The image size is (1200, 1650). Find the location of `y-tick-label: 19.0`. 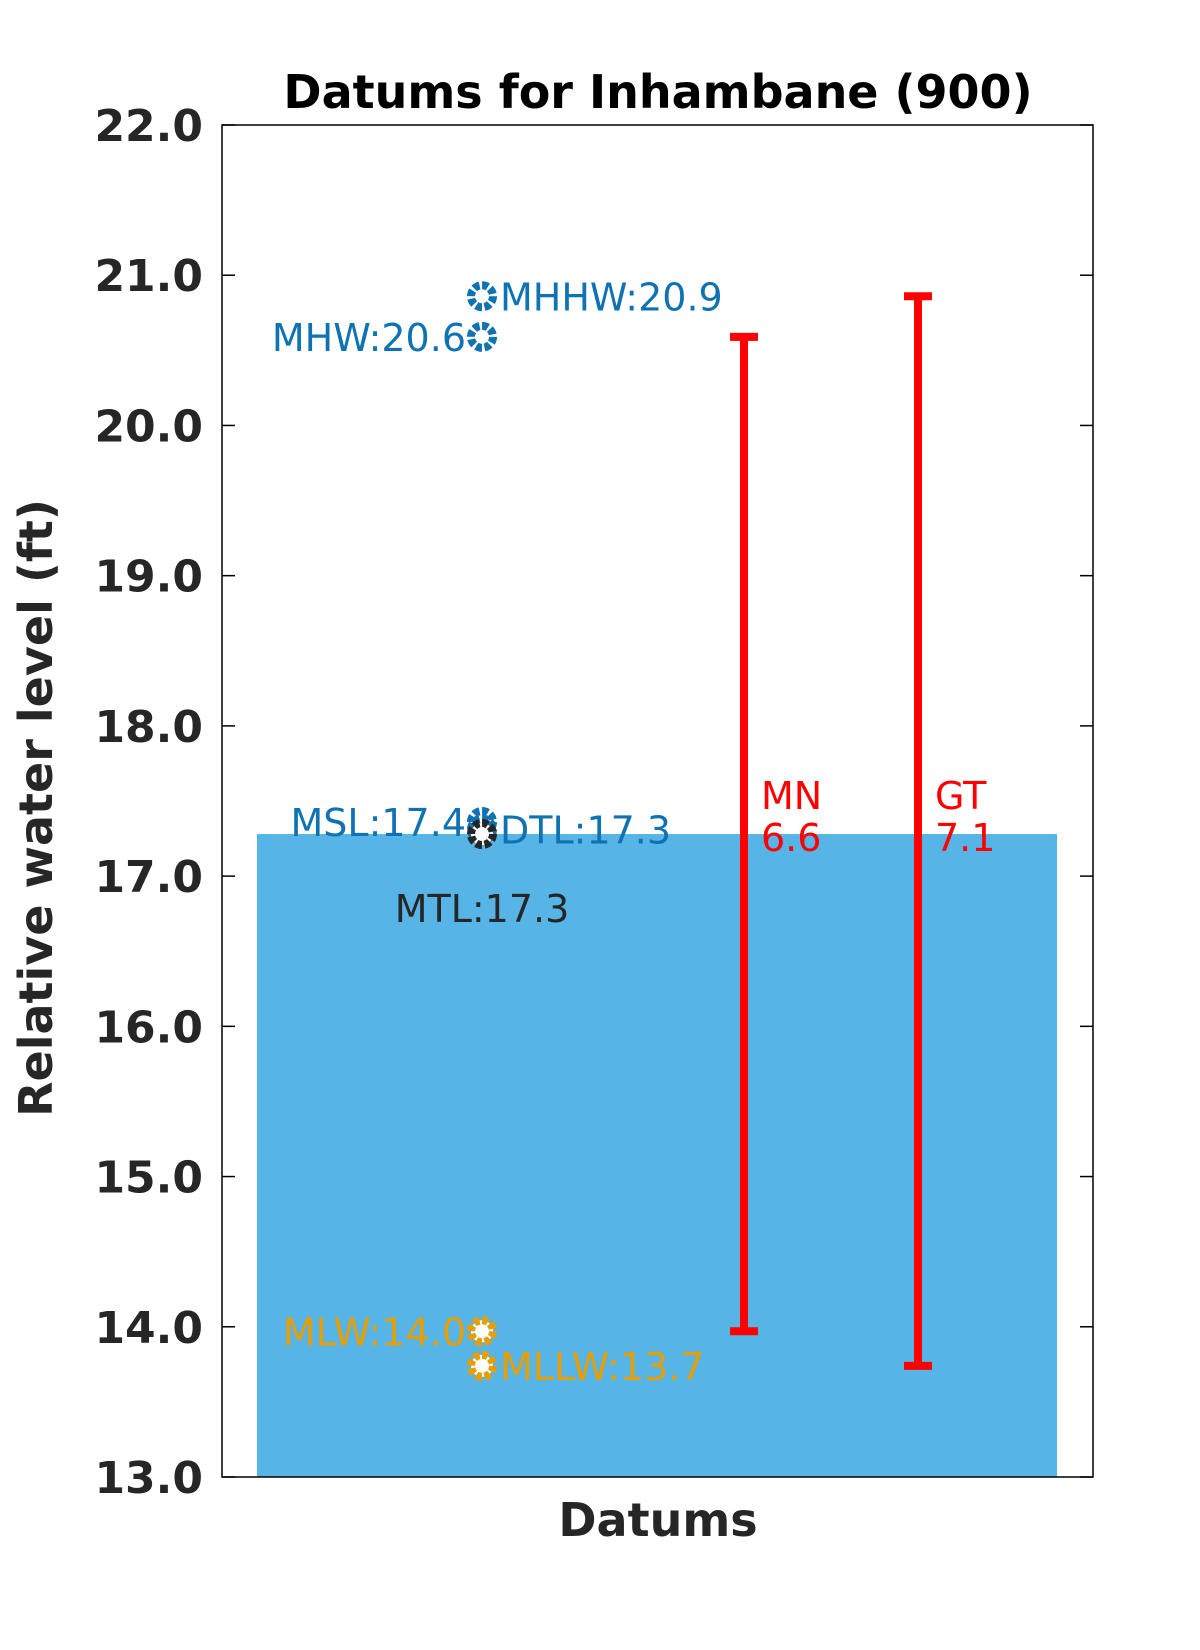

y-tick-label: 19.0 is located at coordinates (148, 577).